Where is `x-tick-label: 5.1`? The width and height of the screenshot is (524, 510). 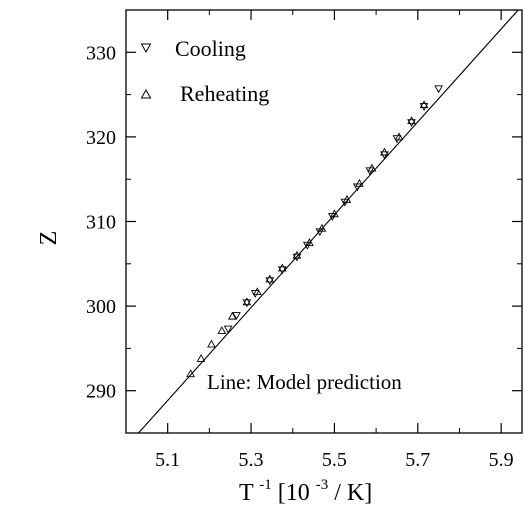 x-tick-label: 5.1 is located at coordinates (167, 460).